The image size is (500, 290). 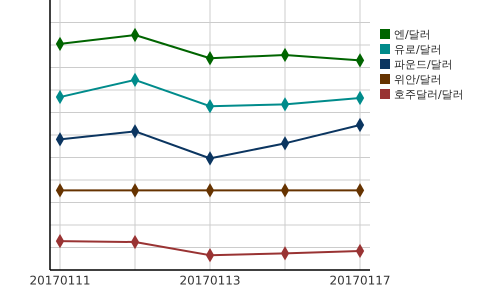 I want to click on legend-label: 유로/달러, so click(x=418, y=49).